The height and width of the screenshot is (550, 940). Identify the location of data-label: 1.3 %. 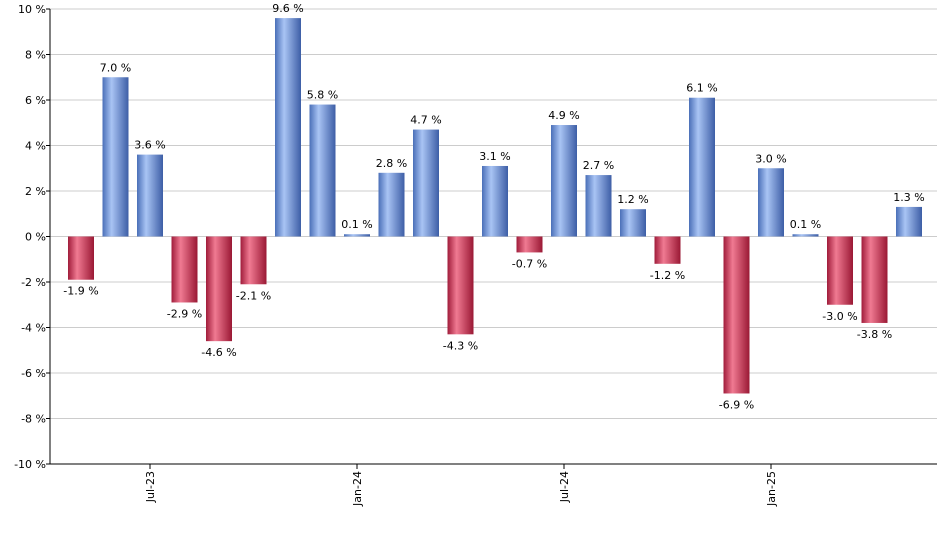
(908, 197).